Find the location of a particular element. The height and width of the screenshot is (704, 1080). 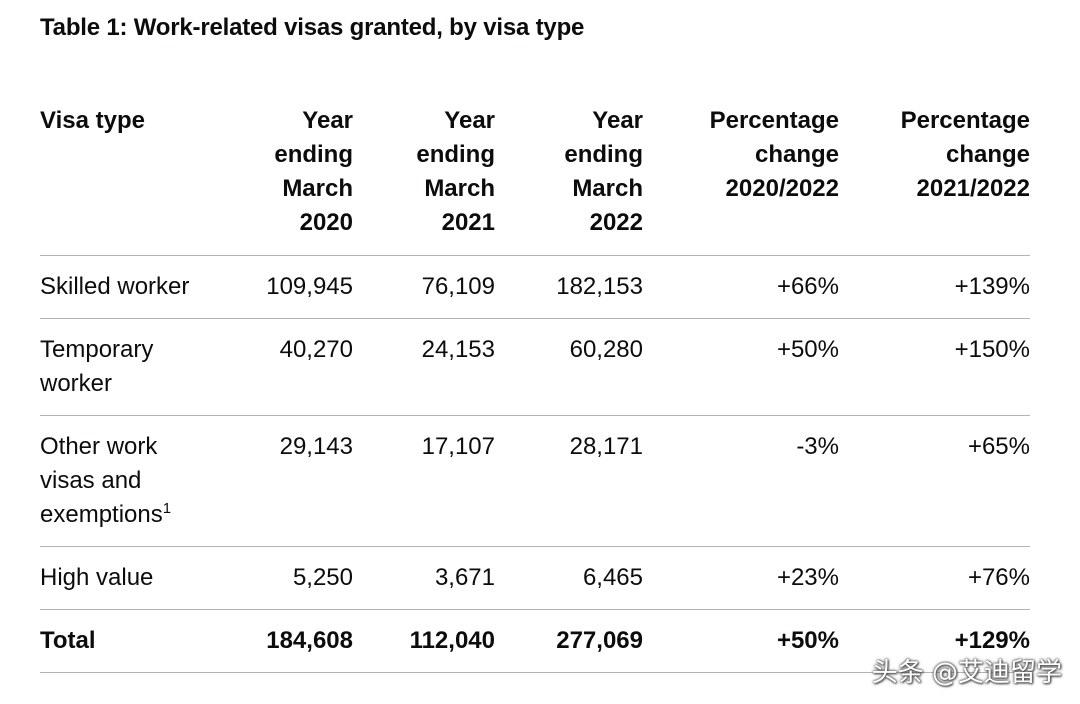

label-line: Other work is located at coordinates (99, 446).